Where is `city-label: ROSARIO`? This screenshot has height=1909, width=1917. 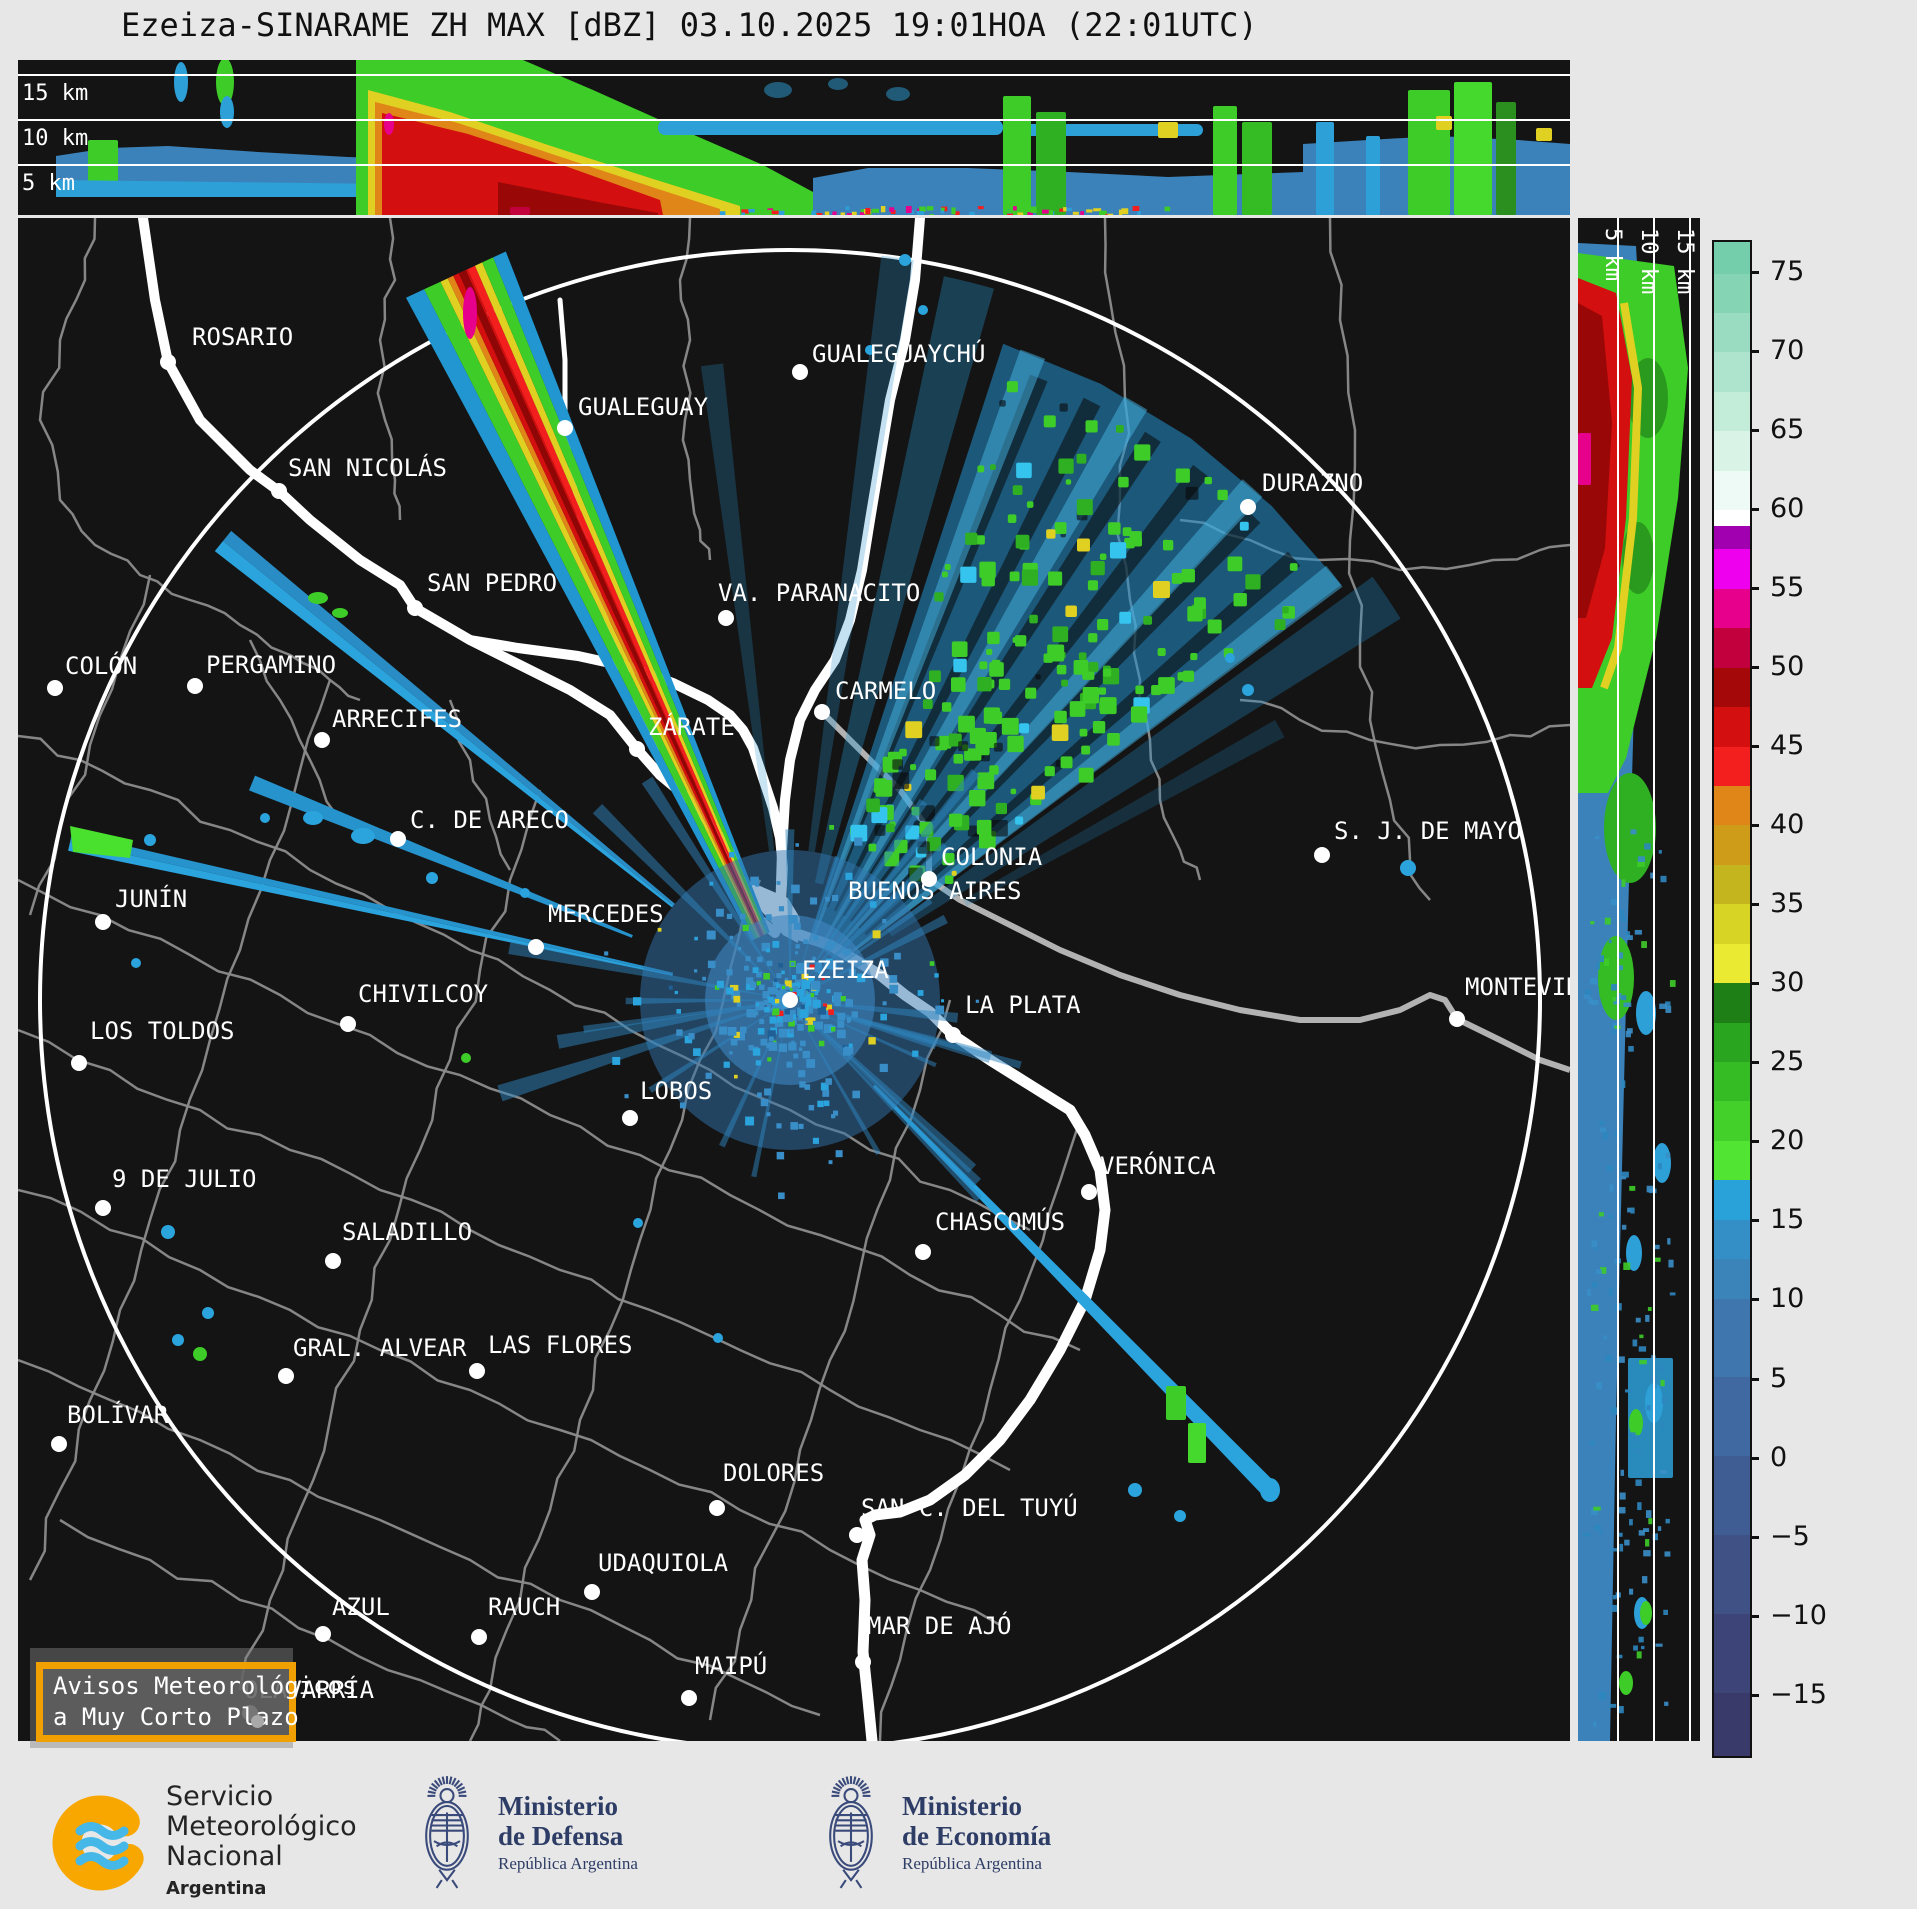 city-label: ROSARIO is located at coordinates (242, 337).